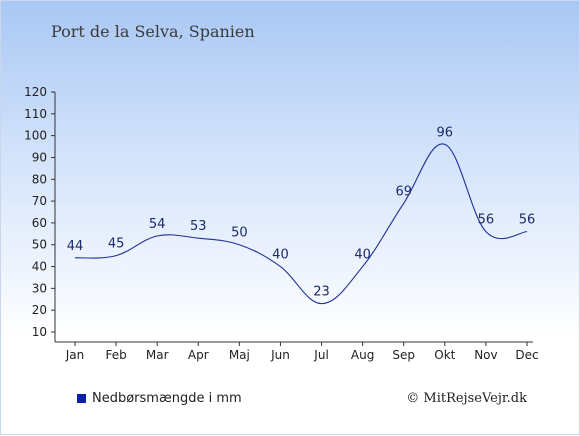 This screenshot has height=436, width=580. Describe the element at coordinates (362, 355) in the screenshot. I see `x-tick-label: Aug` at that location.